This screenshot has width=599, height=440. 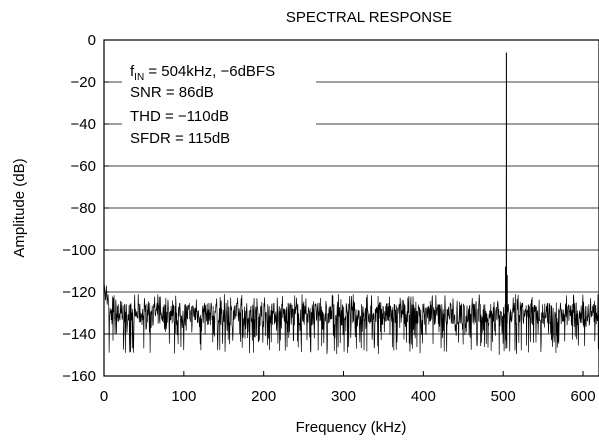 What do you see at coordinates (139, 77) in the screenshot?
I see `annotation-f-subscript: IN` at bounding box center [139, 77].